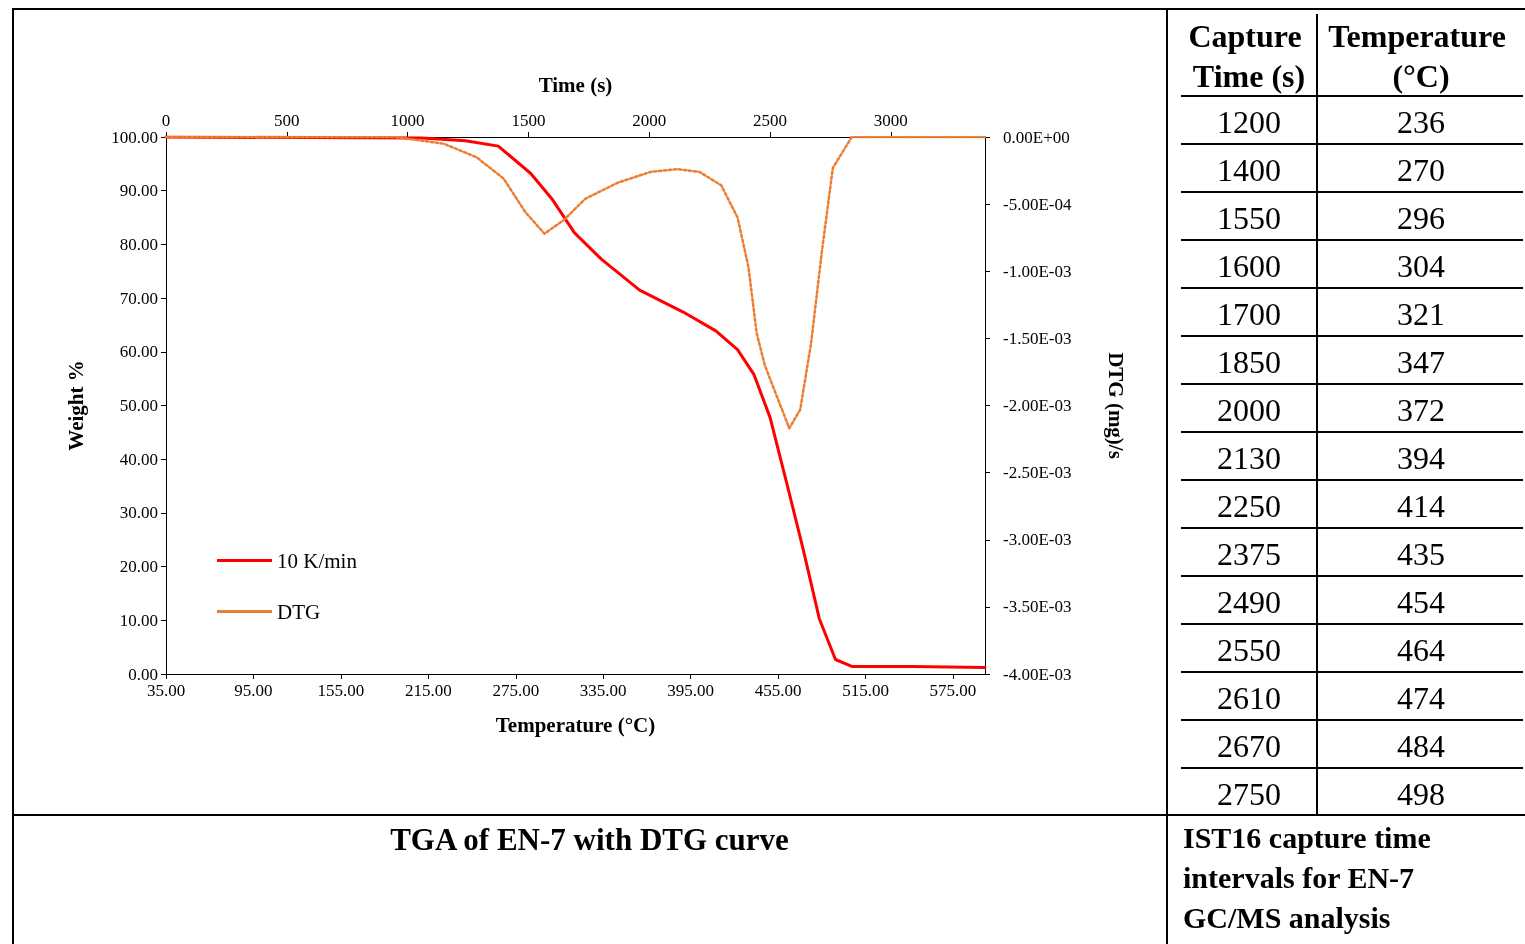 The width and height of the screenshot is (1525, 944). Describe the element at coordinates (1249, 314) in the screenshot. I see `category-label: 1700` at that location.